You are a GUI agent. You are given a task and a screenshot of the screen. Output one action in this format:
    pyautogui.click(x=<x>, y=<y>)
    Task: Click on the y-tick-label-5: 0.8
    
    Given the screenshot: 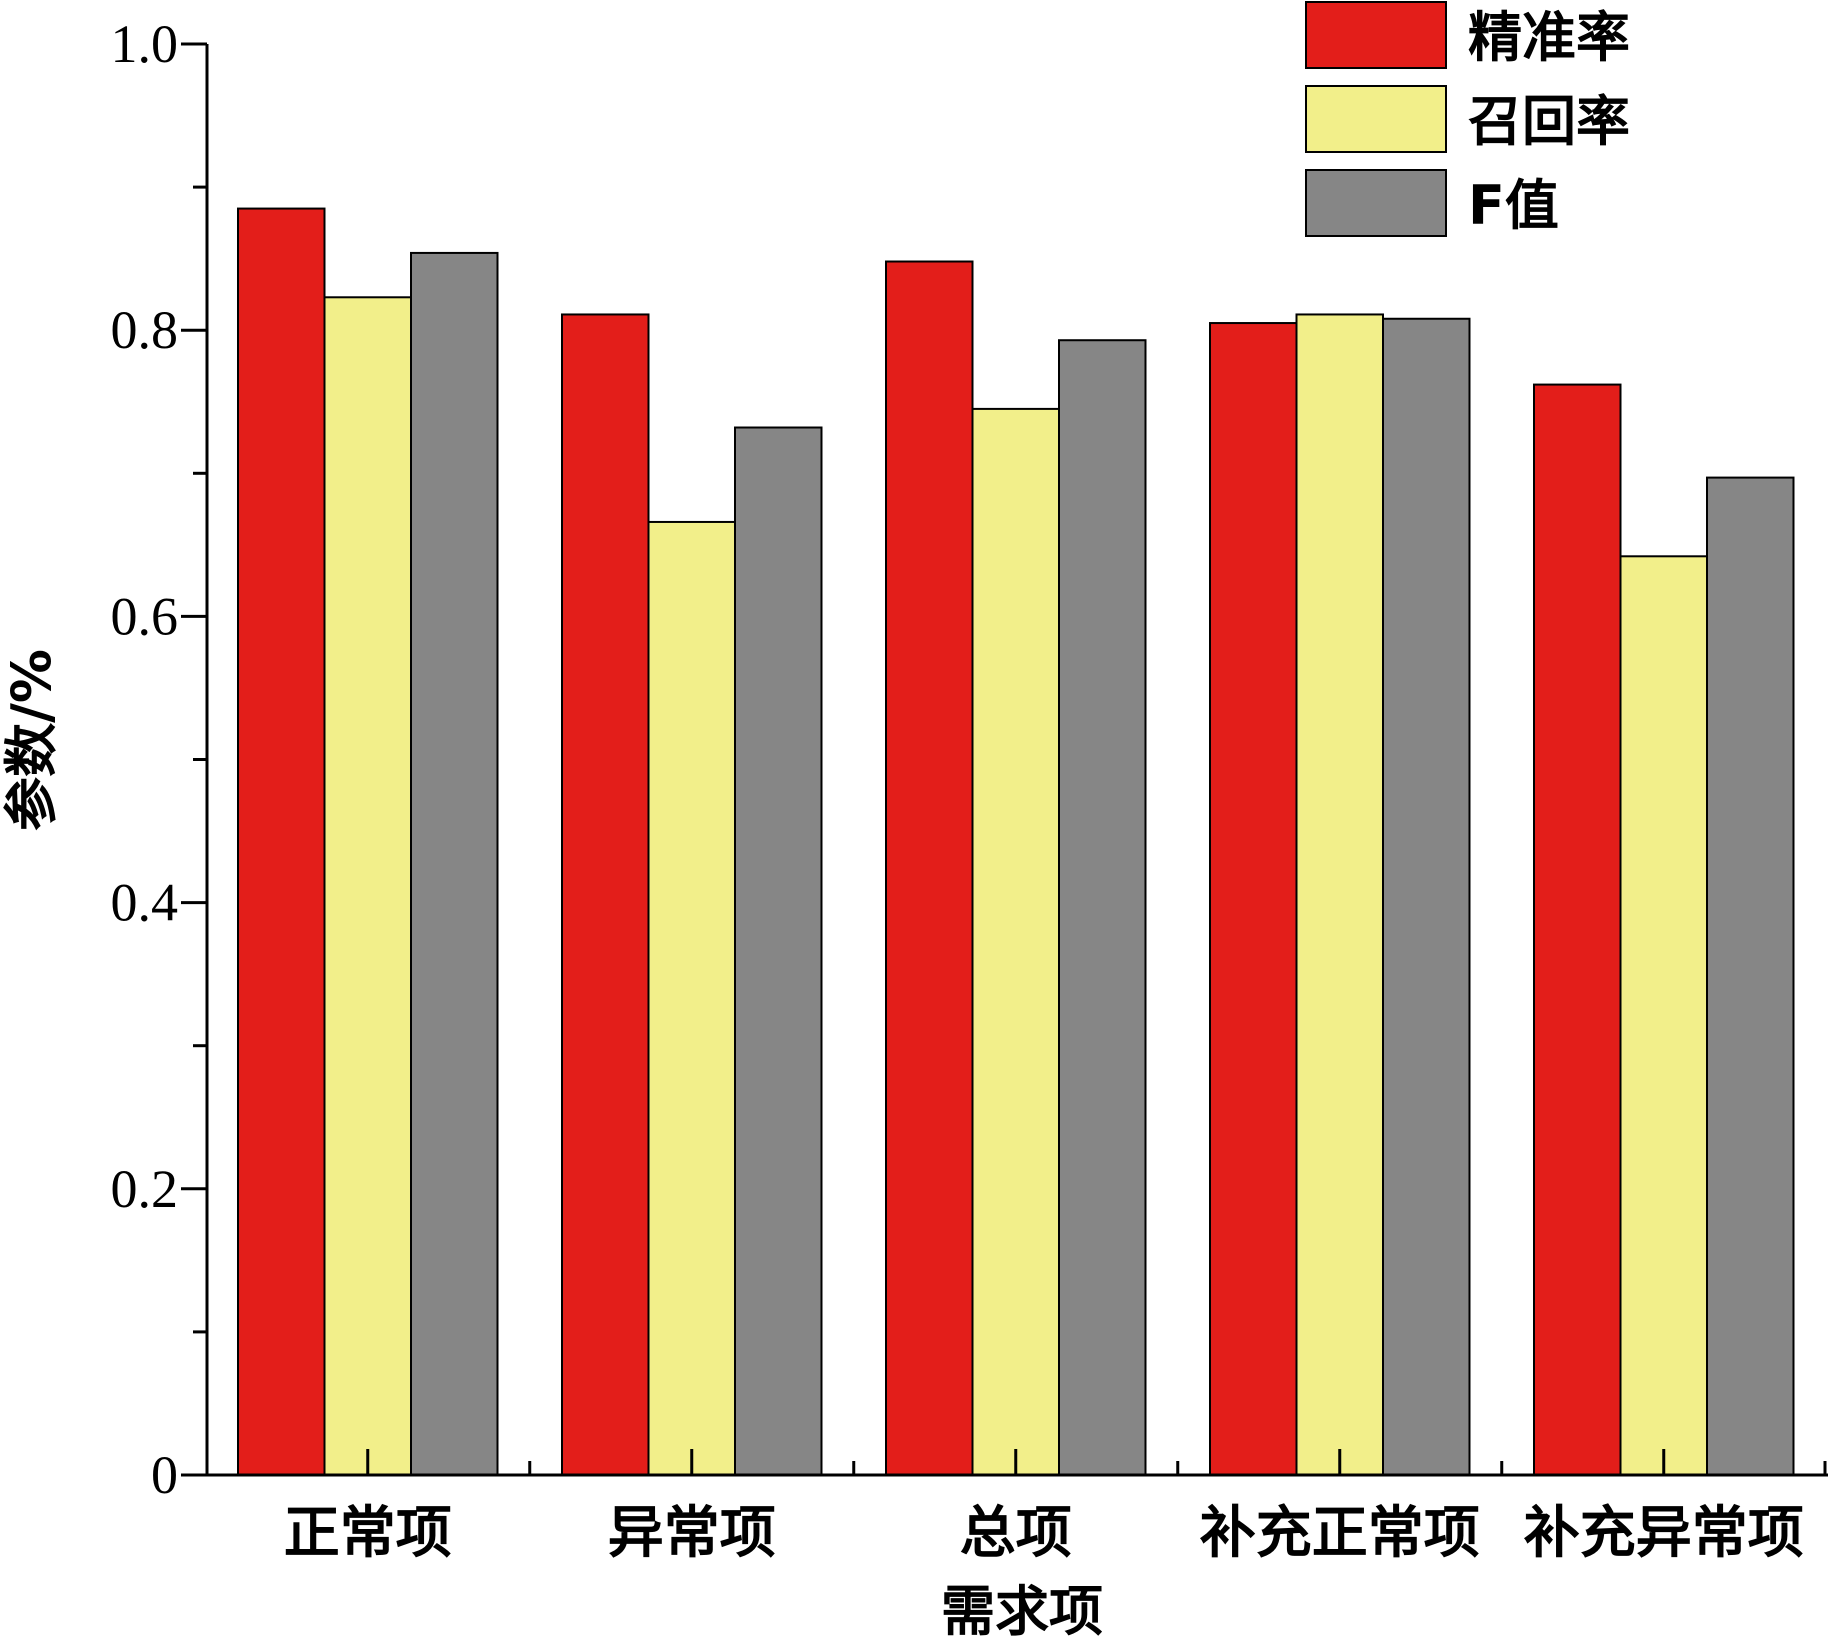 What is the action you would take?
    pyautogui.click(x=145, y=330)
    